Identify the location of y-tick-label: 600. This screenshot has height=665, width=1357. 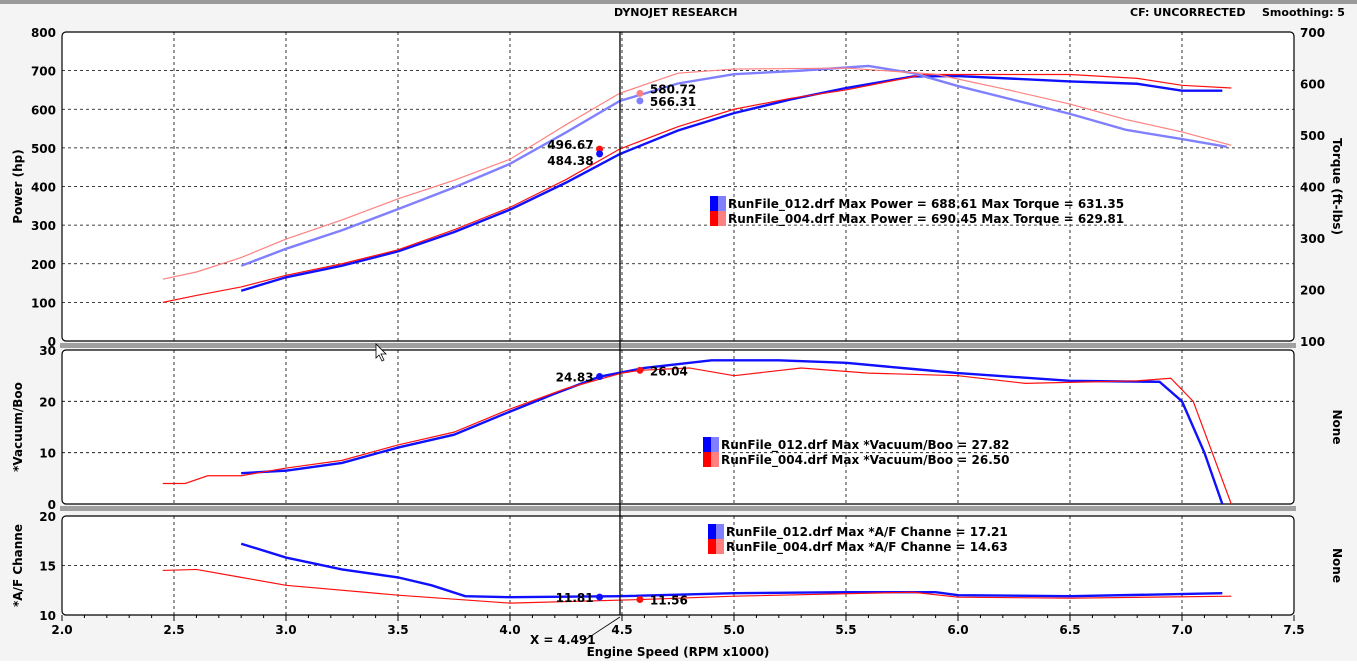
(43, 110).